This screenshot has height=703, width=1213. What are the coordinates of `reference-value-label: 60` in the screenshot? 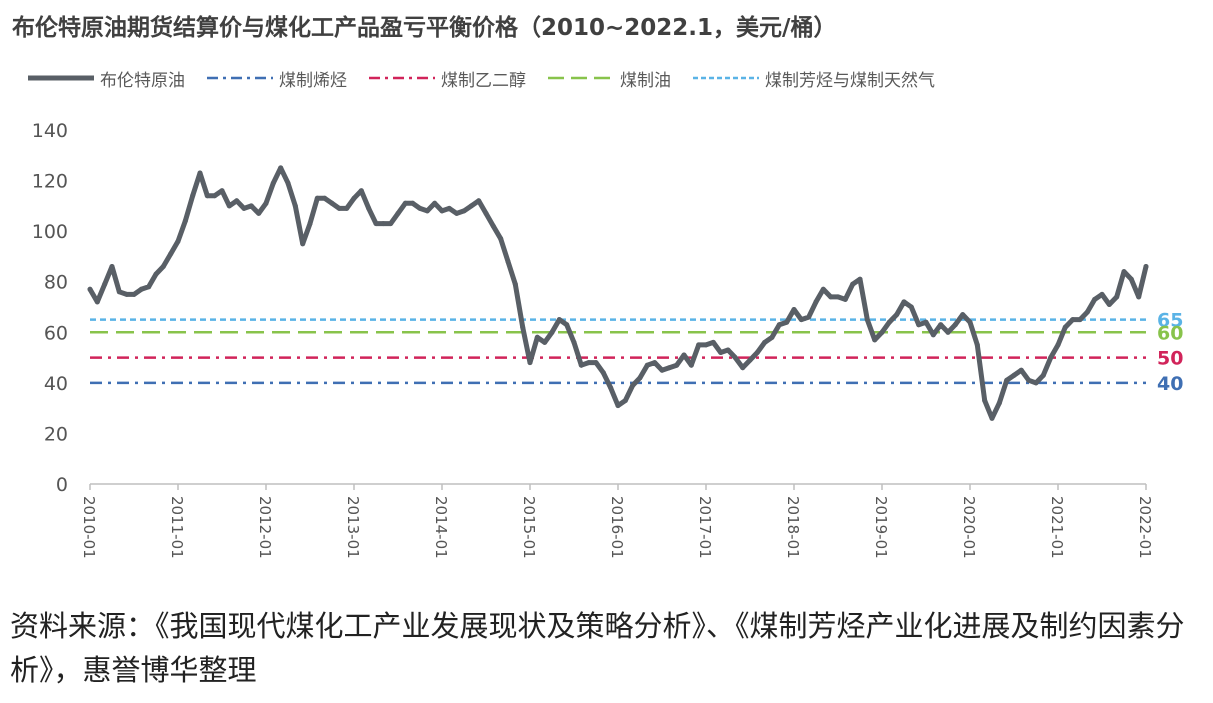 It's located at (1170, 333).